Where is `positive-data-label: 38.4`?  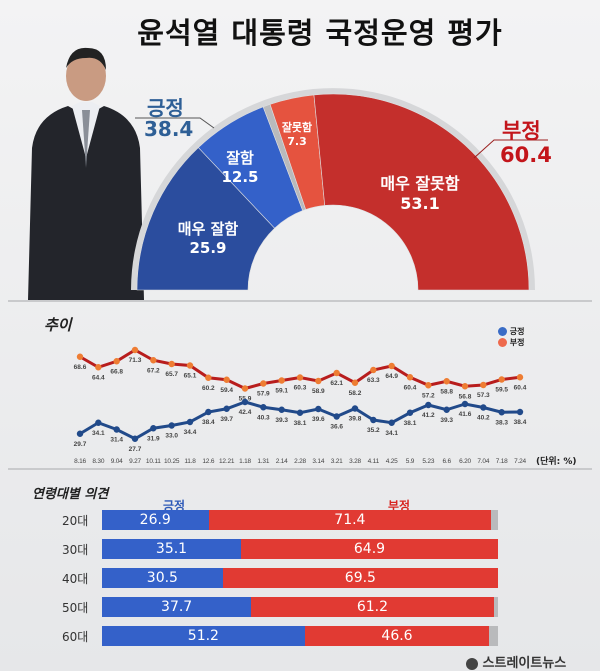
positive-data-label: 38.4 is located at coordinates (520, 422).